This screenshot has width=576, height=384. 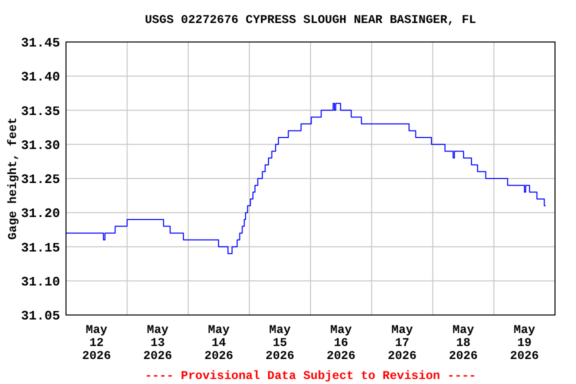 I want to click on y-tick-label: 31.45, so click(x=40, y=43).